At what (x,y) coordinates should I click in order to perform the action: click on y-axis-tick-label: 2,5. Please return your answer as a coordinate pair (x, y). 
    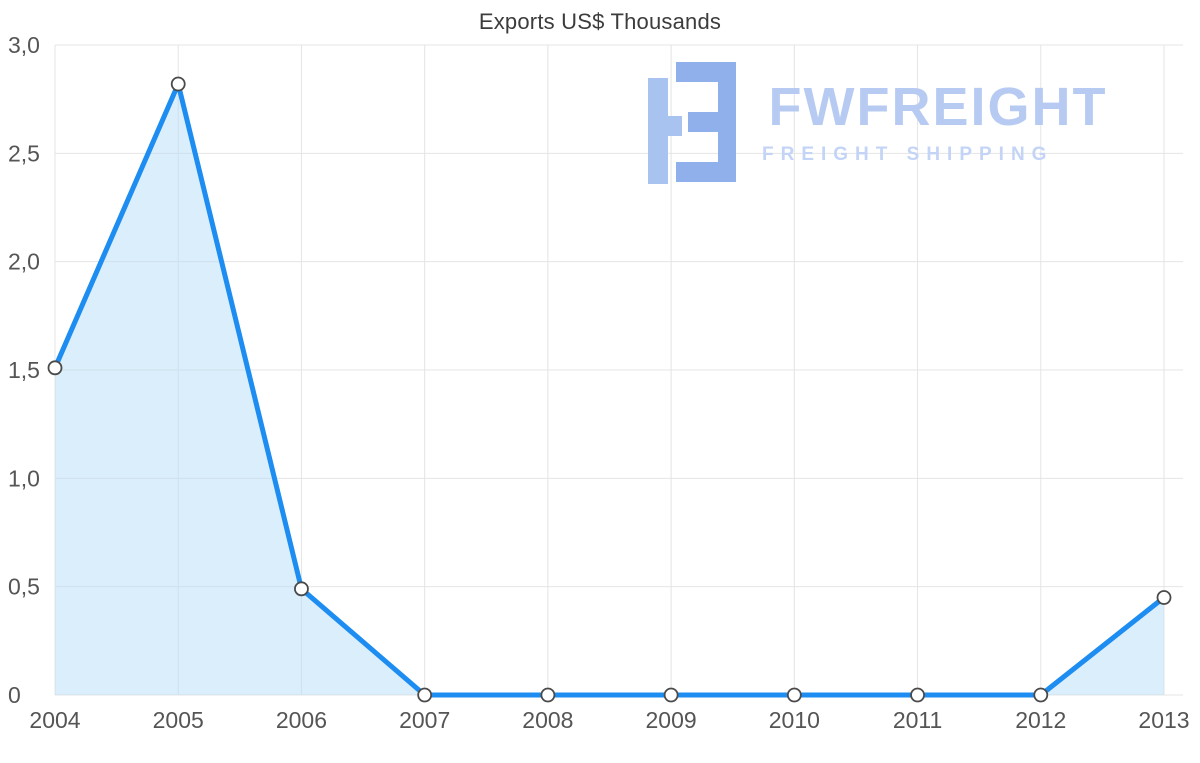
    Looking at the image, I should click on (24, 153).